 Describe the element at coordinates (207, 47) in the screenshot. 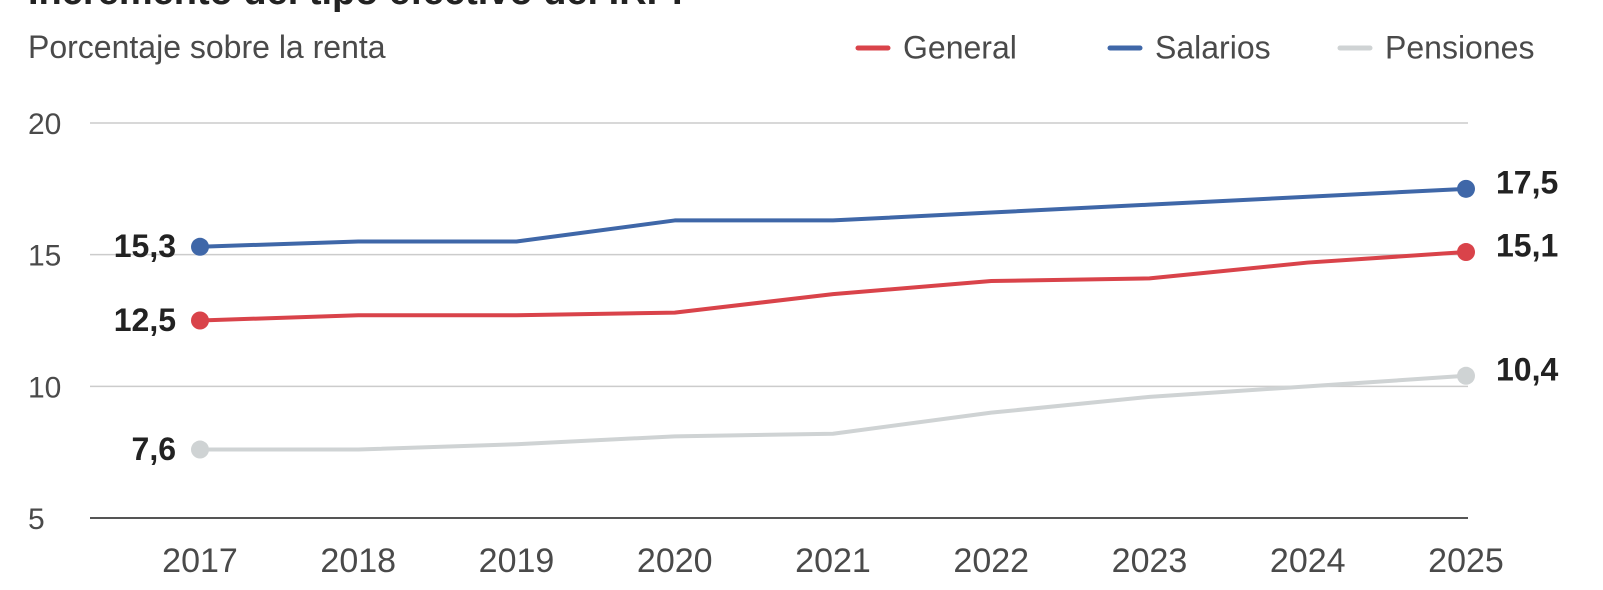

I see `chart-subtitle: Porcentaje sobre la renta` at that location.